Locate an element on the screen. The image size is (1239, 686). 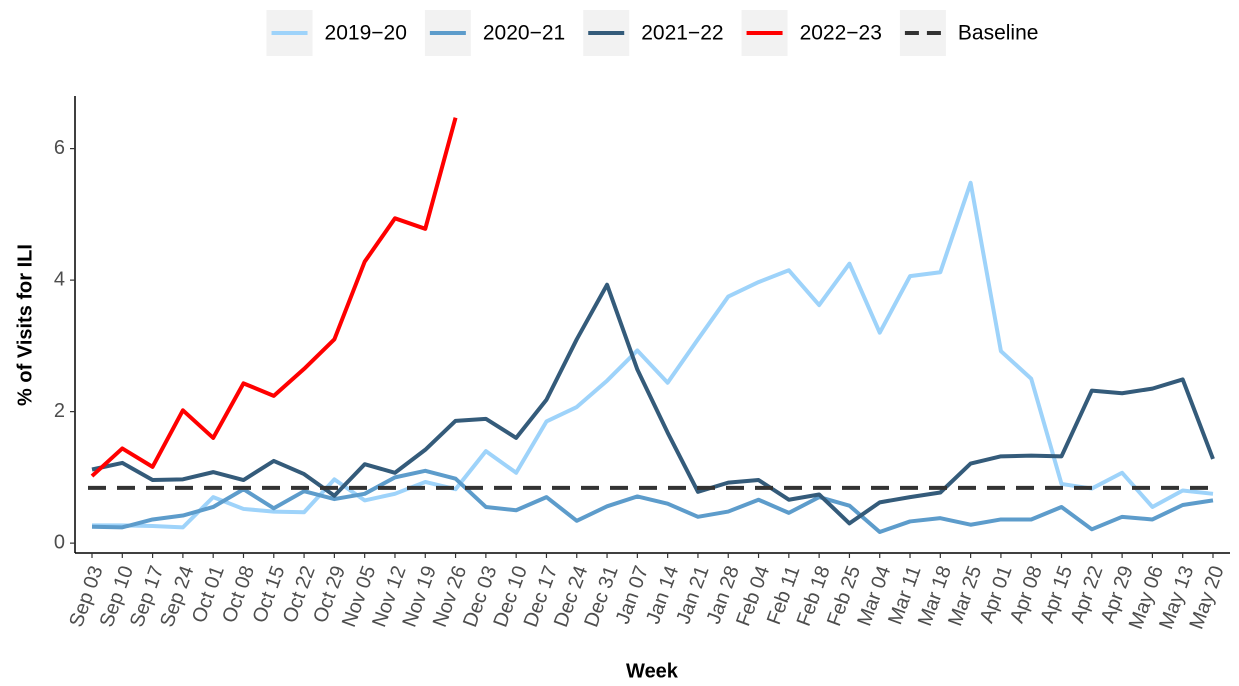
y-tick-label: 6 is located at coordinates (59, 148).